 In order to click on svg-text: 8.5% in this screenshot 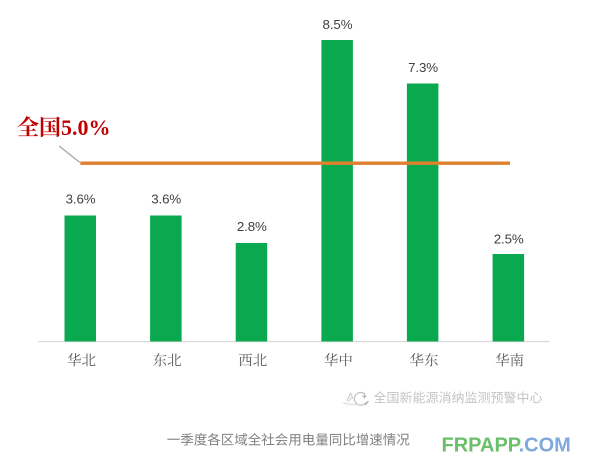, I will do `click(338, 24)`.